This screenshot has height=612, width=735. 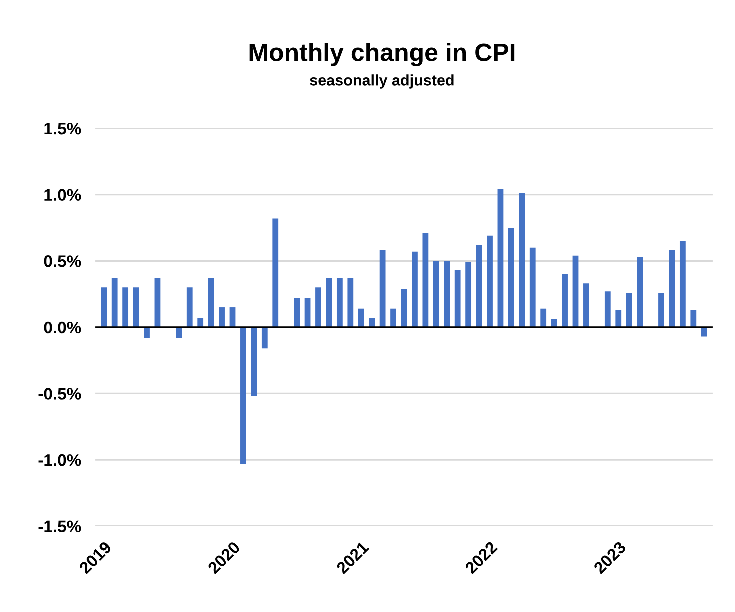 I want to click on y-tick-label: -1.5%, so click(x=60, y=526).